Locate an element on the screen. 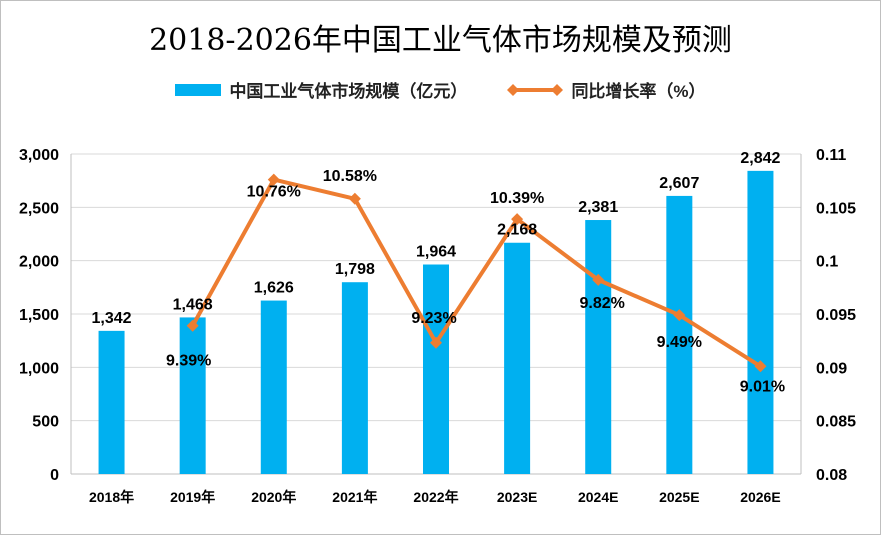 The height and width of the screenshot is (535, 881). x-tick-label: 2024E is located at coordinates (598, 497).